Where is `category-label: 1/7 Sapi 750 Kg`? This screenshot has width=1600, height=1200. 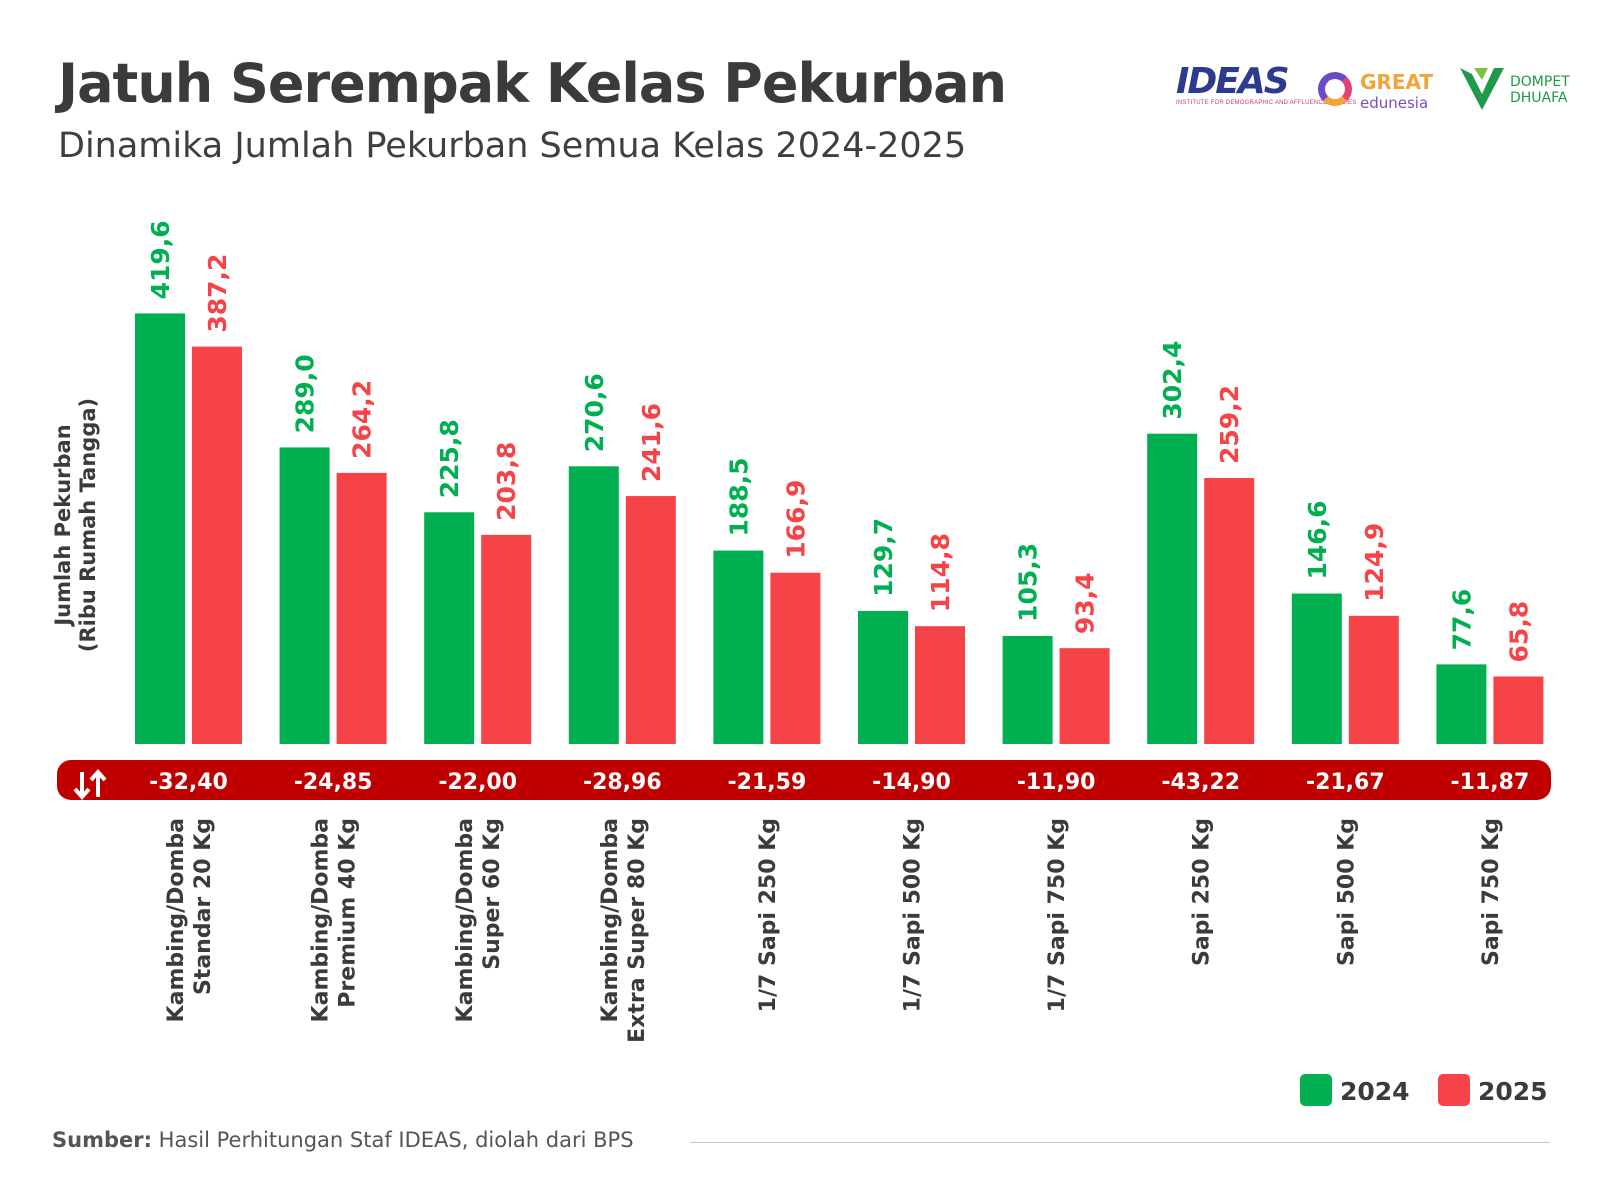 category-label: 1/7 Sapi 750 Kg is located at coordinates (1057, 915).